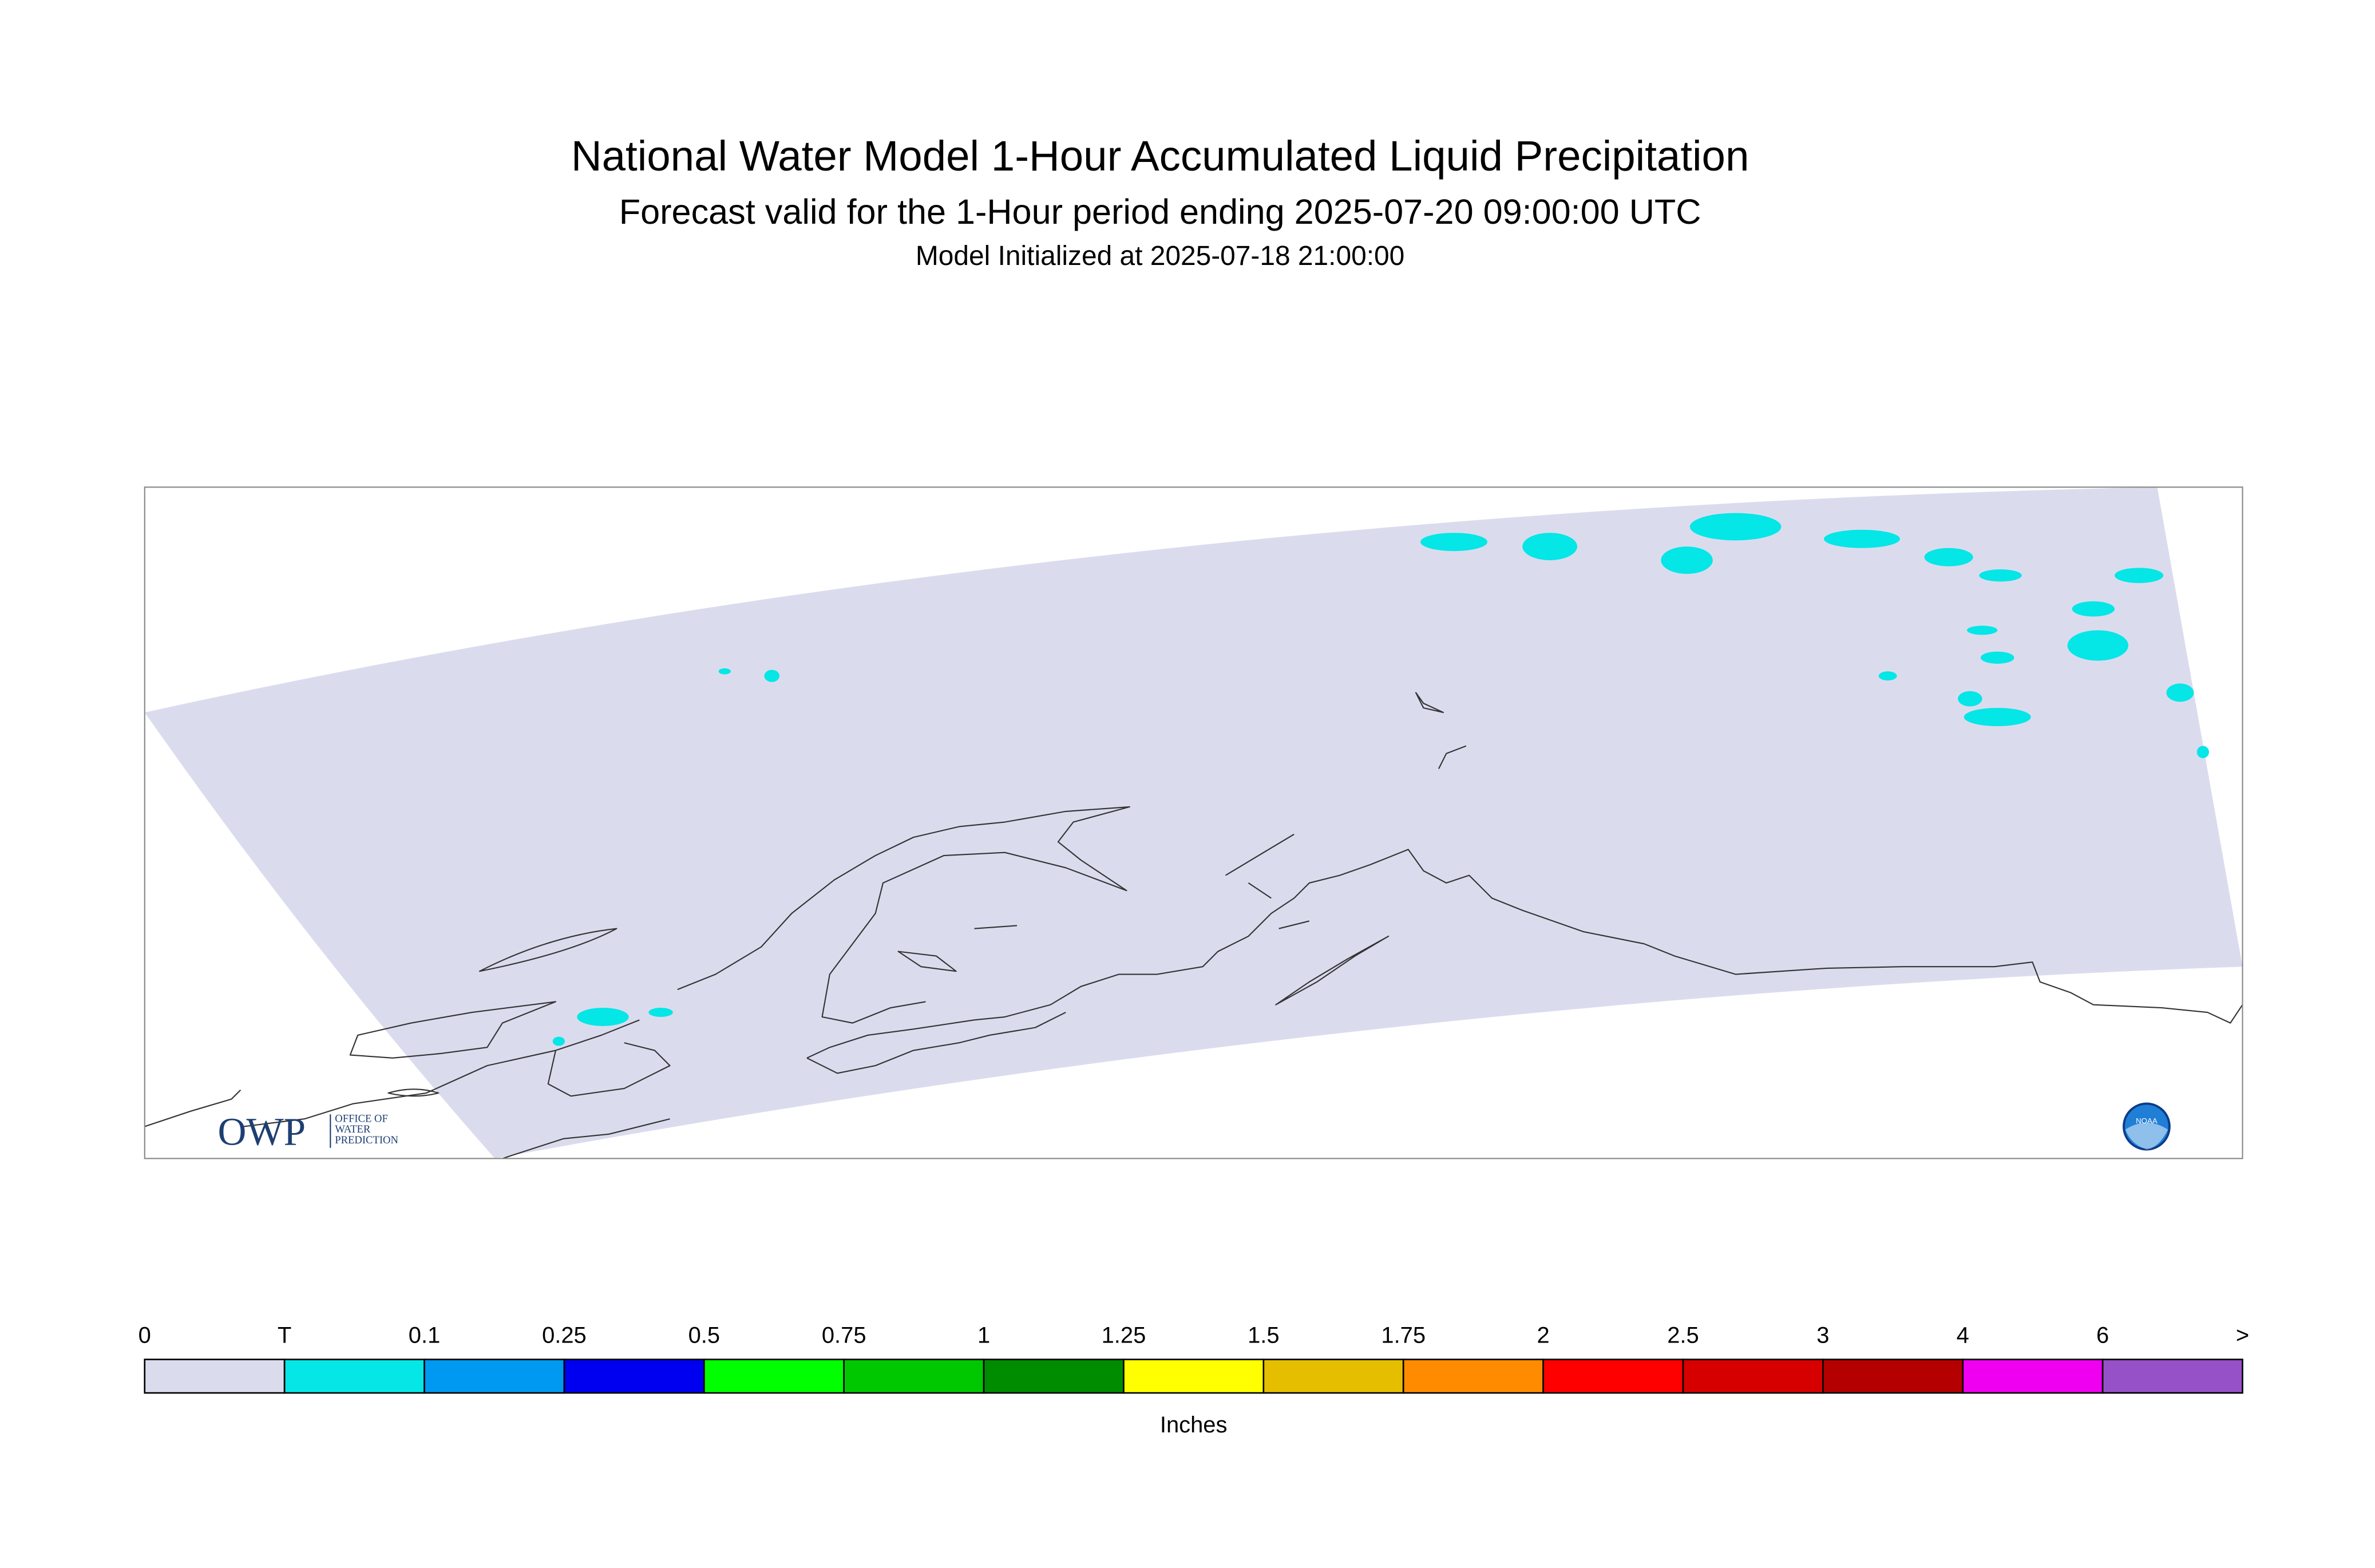  I want to click on colorbar-unit: Inches, so click(1194, 1425).